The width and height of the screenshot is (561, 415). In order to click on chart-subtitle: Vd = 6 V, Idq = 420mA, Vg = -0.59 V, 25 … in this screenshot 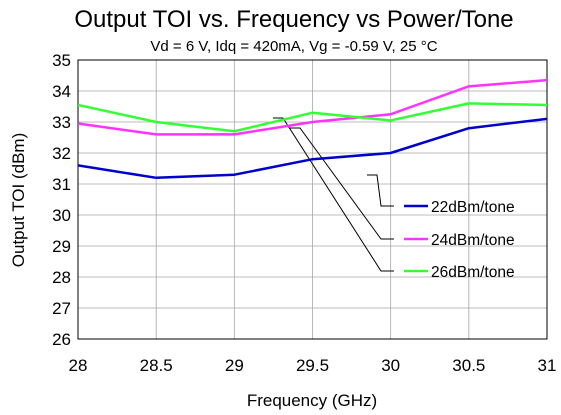, I will do `click(293, 46)`.